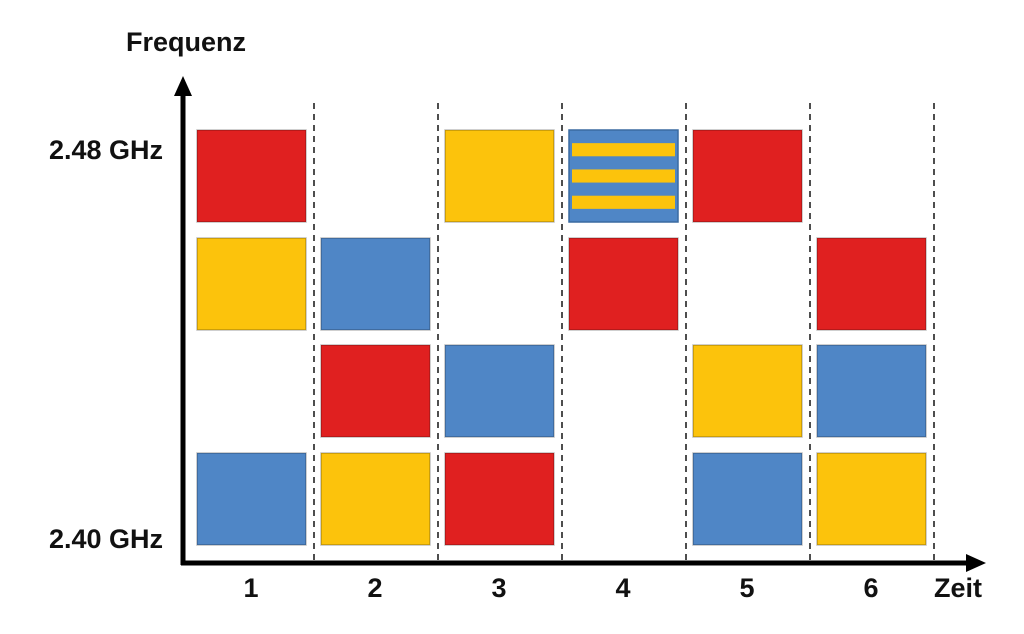 The image size is (1024, 634). I want to click on x-axis-arrow, so click(976, 563).